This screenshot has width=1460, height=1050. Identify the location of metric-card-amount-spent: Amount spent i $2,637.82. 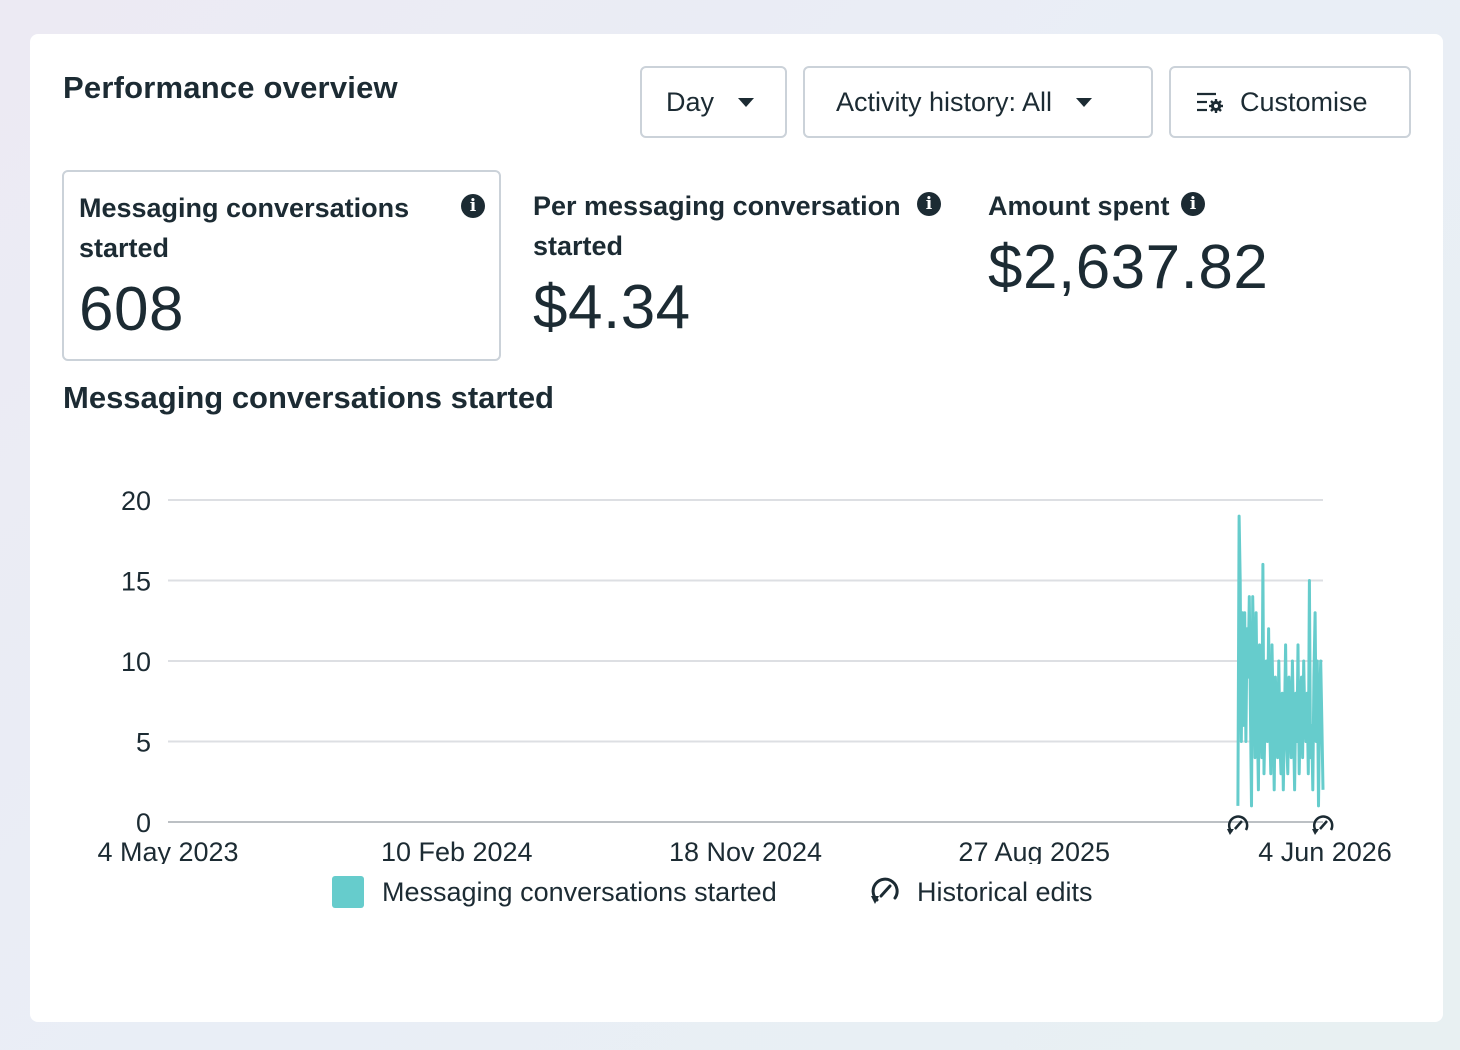
(1198, 265).